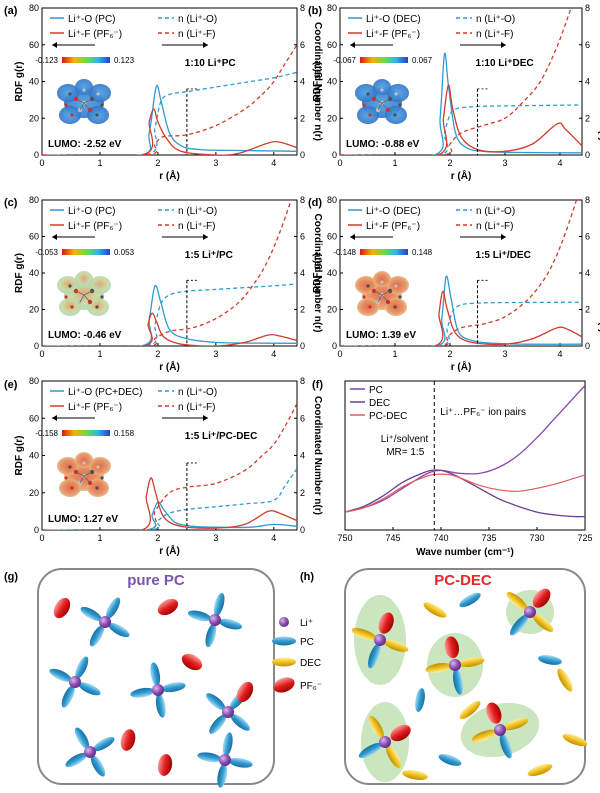 This screenshot has width=600, height=793. What do you see at coordinates (34, 237) in the screenshot?
I see `y-tick-label: 60` at bounding box center [34, 237].